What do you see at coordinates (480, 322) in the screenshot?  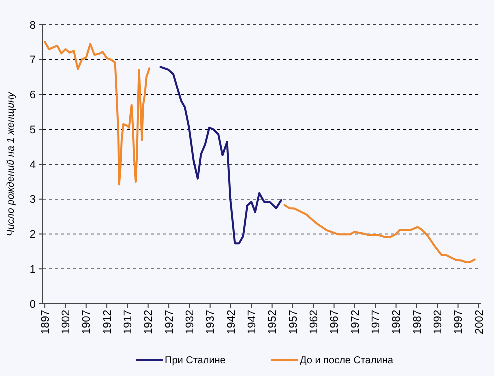 I see `x-tick-label: 2002` at bounding box center [480, 322].